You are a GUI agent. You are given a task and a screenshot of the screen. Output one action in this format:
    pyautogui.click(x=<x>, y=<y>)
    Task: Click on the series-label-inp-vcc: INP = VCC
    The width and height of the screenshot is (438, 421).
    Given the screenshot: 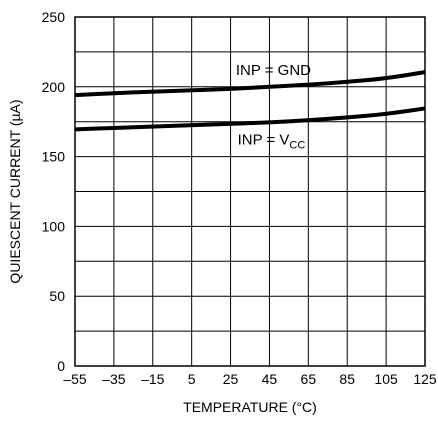 What is the action you would take?
    pyautogui.click(x=272, y=141)
    